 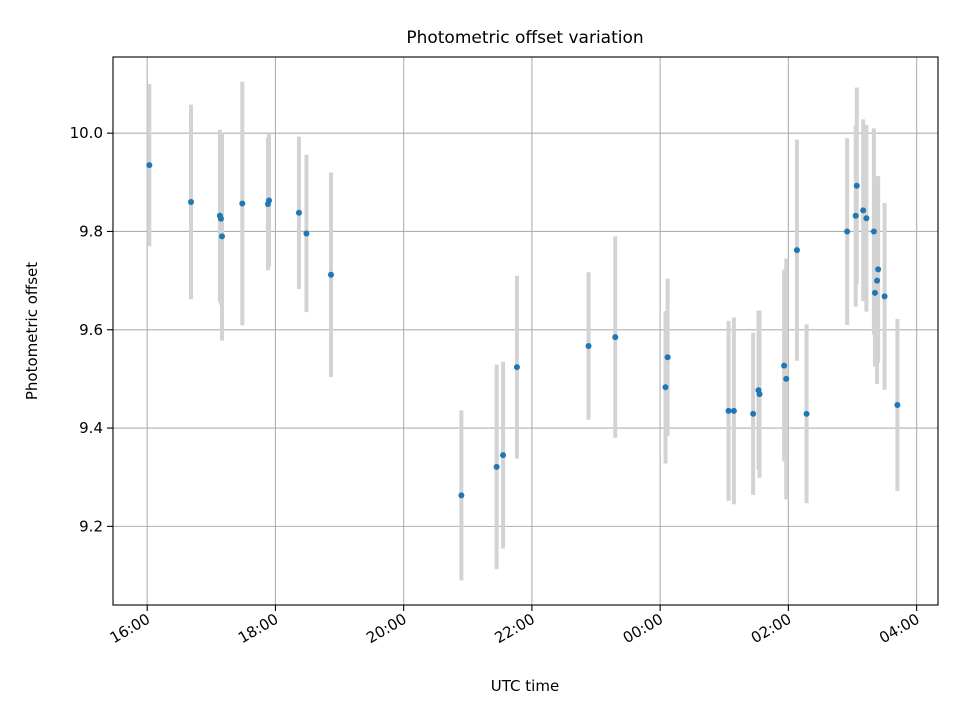 I want to click on y-tick-label: 10.0, so click(x=86, y=133).